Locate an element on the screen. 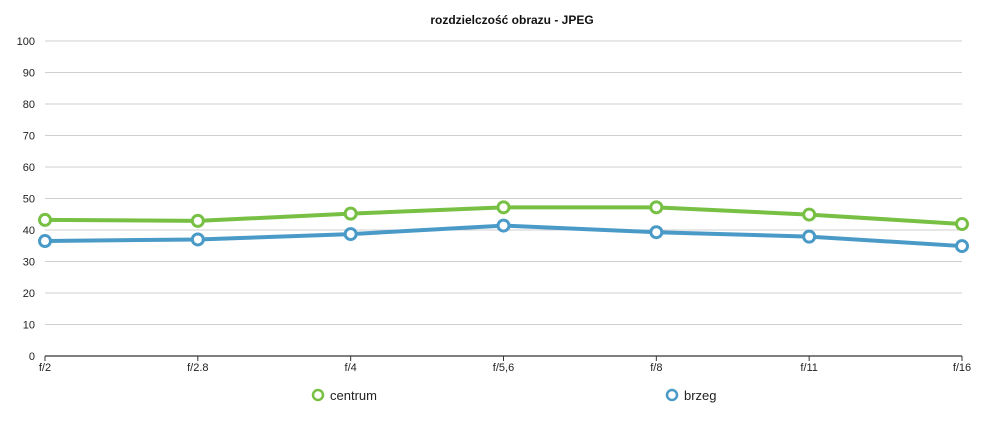 This screenshot has width=1000, height=429. y-tick-label: 20 is located at coordinates (29, 294).